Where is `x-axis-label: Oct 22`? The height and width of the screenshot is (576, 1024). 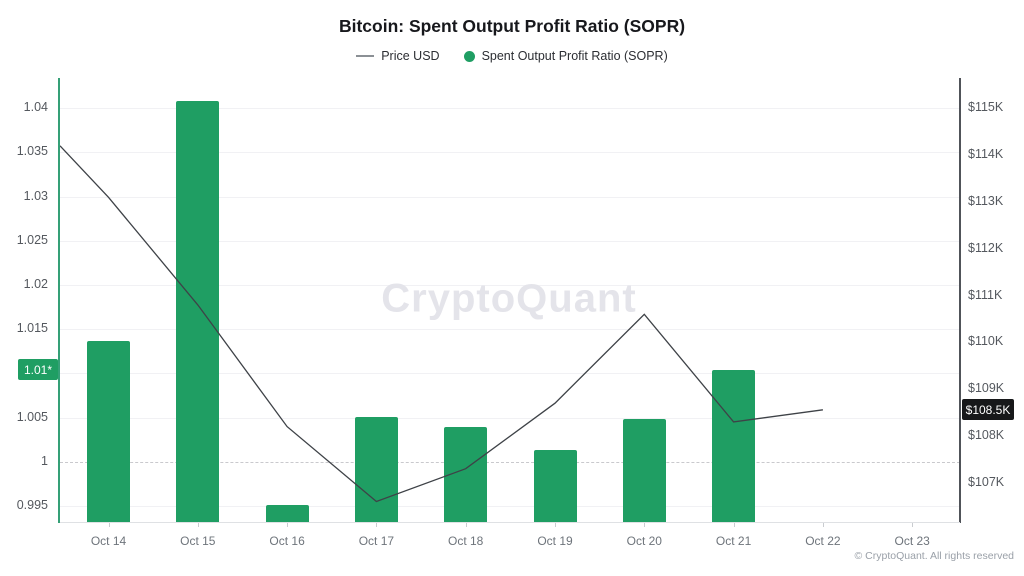
x-axis-label: Oct 22 is located at coordinates (823, 541).